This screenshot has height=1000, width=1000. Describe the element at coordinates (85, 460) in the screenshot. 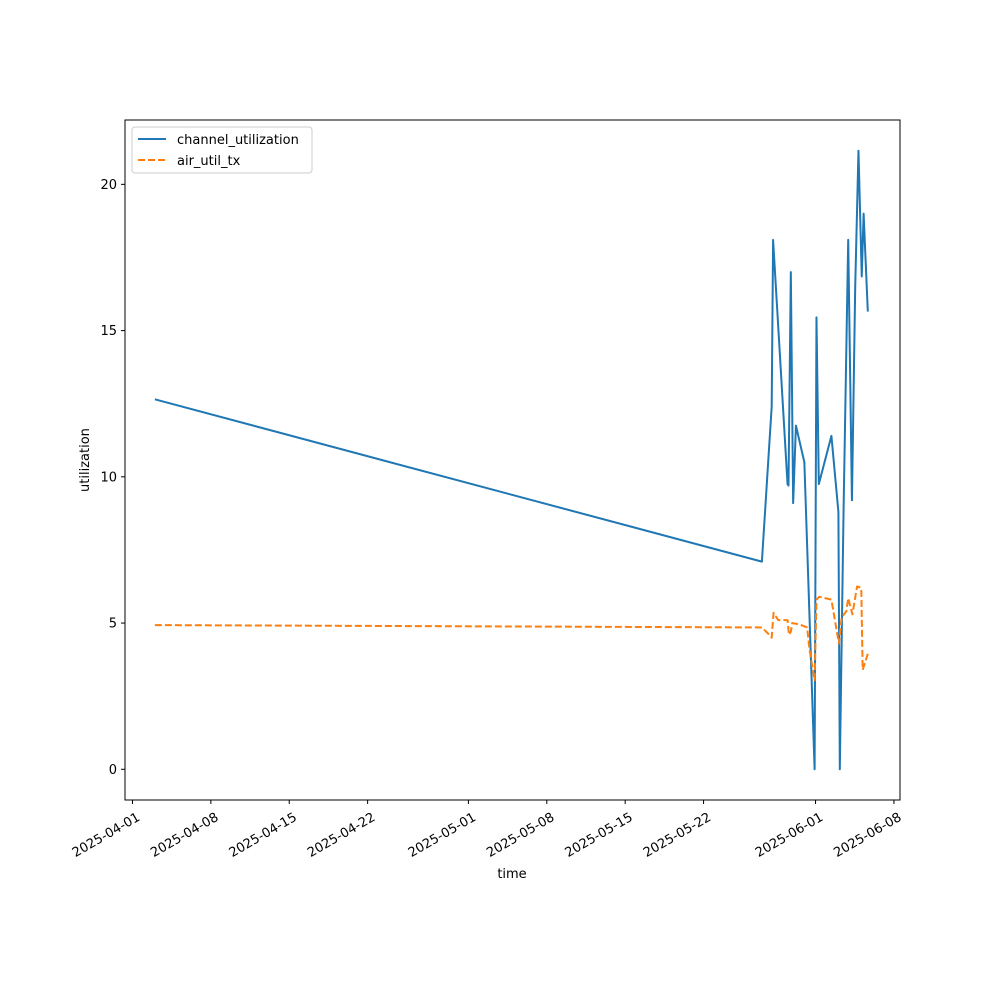

I see `y-axis-label: utilization` at that location.